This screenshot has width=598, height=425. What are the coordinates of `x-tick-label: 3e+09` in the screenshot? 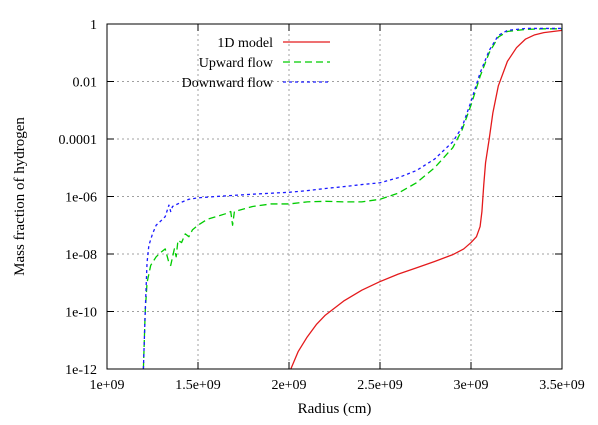 It's located at (470, 385).